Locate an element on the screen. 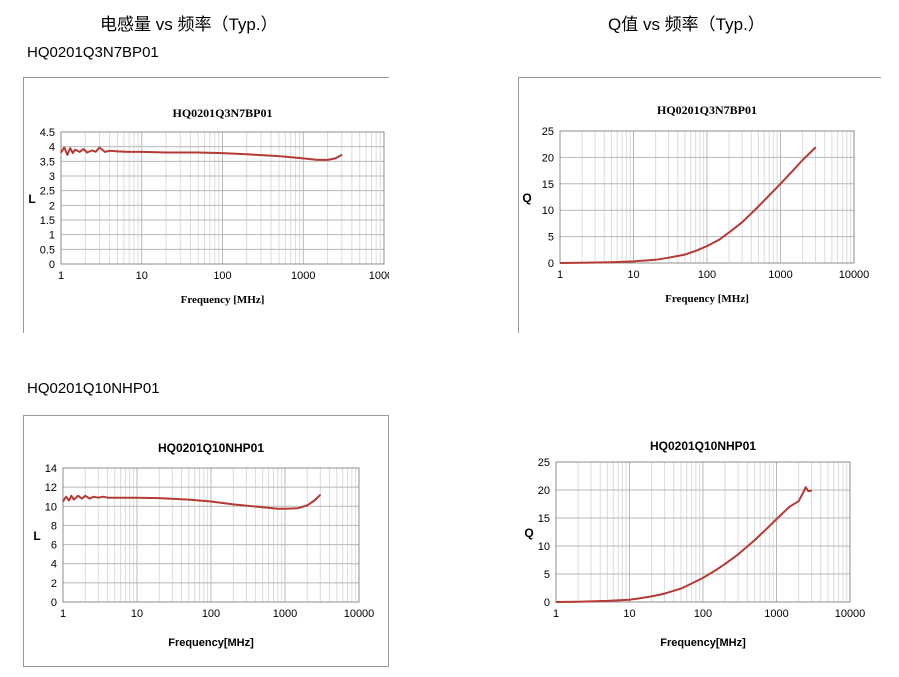 Image resolution: width=899 pixels, height=677 pixels. y-tick-label: 1.5 is located at coordinates (47, 221).